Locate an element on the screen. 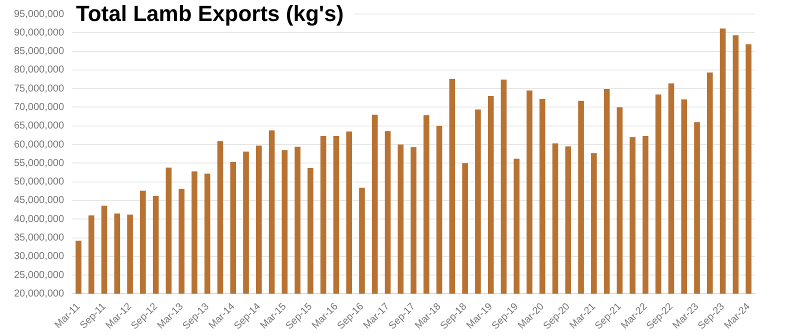 The image size is (800, 335). y-tick-label: 90,000,000 is located at coordinates (39, 32).